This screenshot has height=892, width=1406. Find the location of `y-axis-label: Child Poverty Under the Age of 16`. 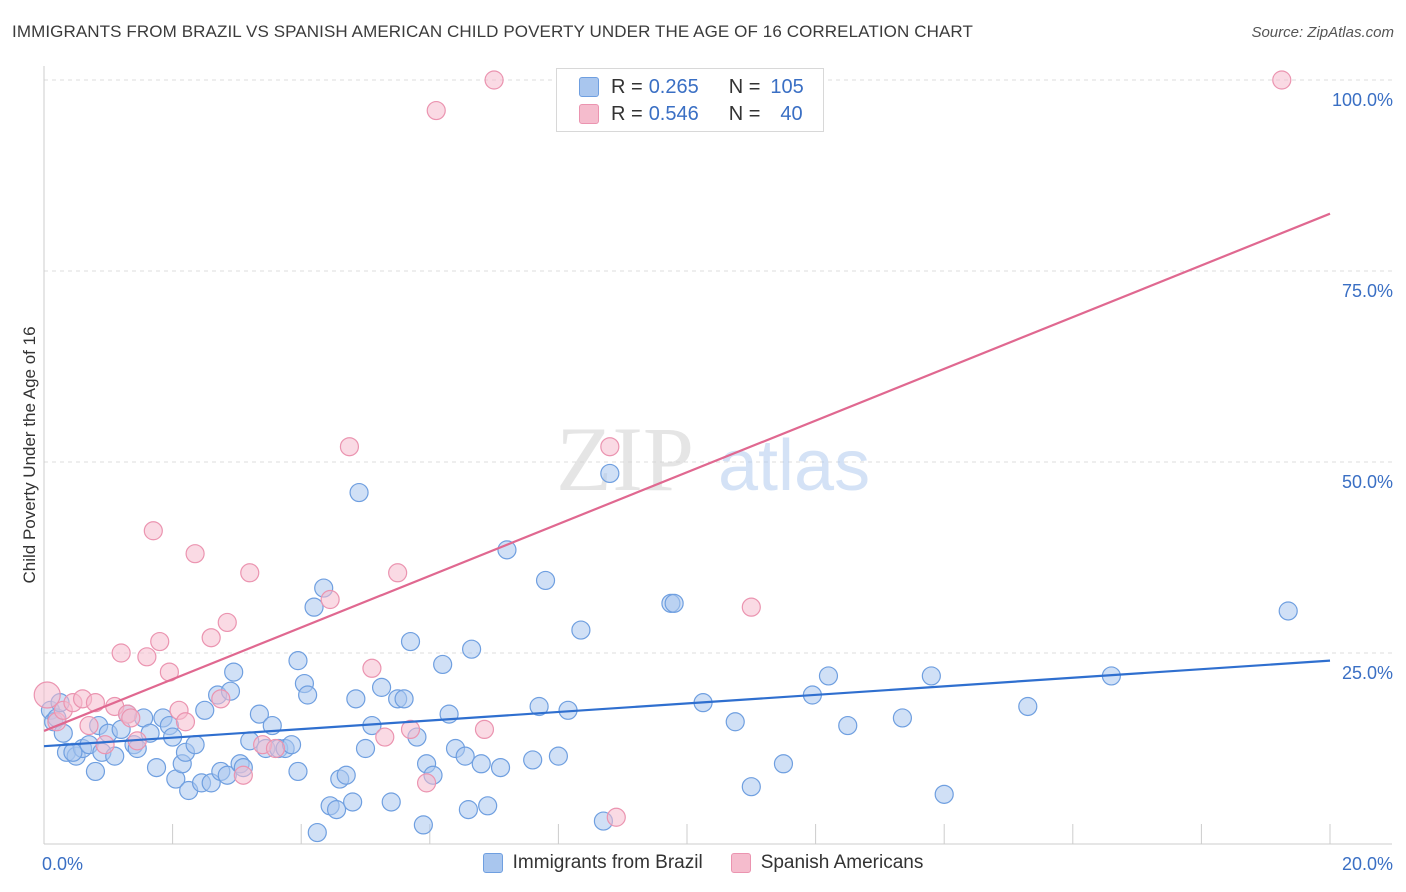

y-axis-label: Child Poverty Under the Age of 16 is located at coordinates (29, 455).